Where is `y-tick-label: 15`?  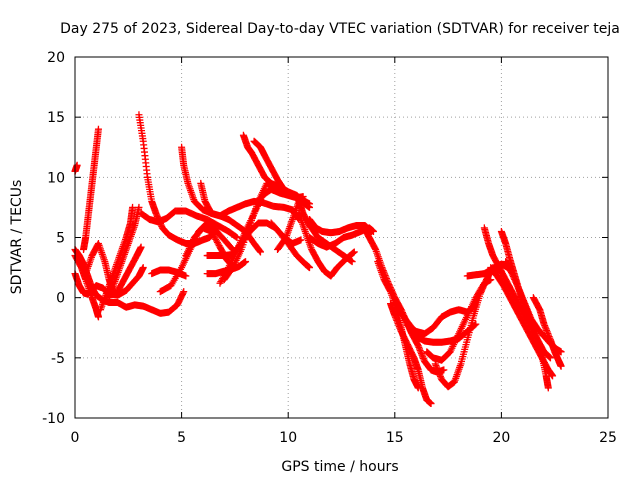 y-tick-label: 15 is located at coordinates (56, 118).